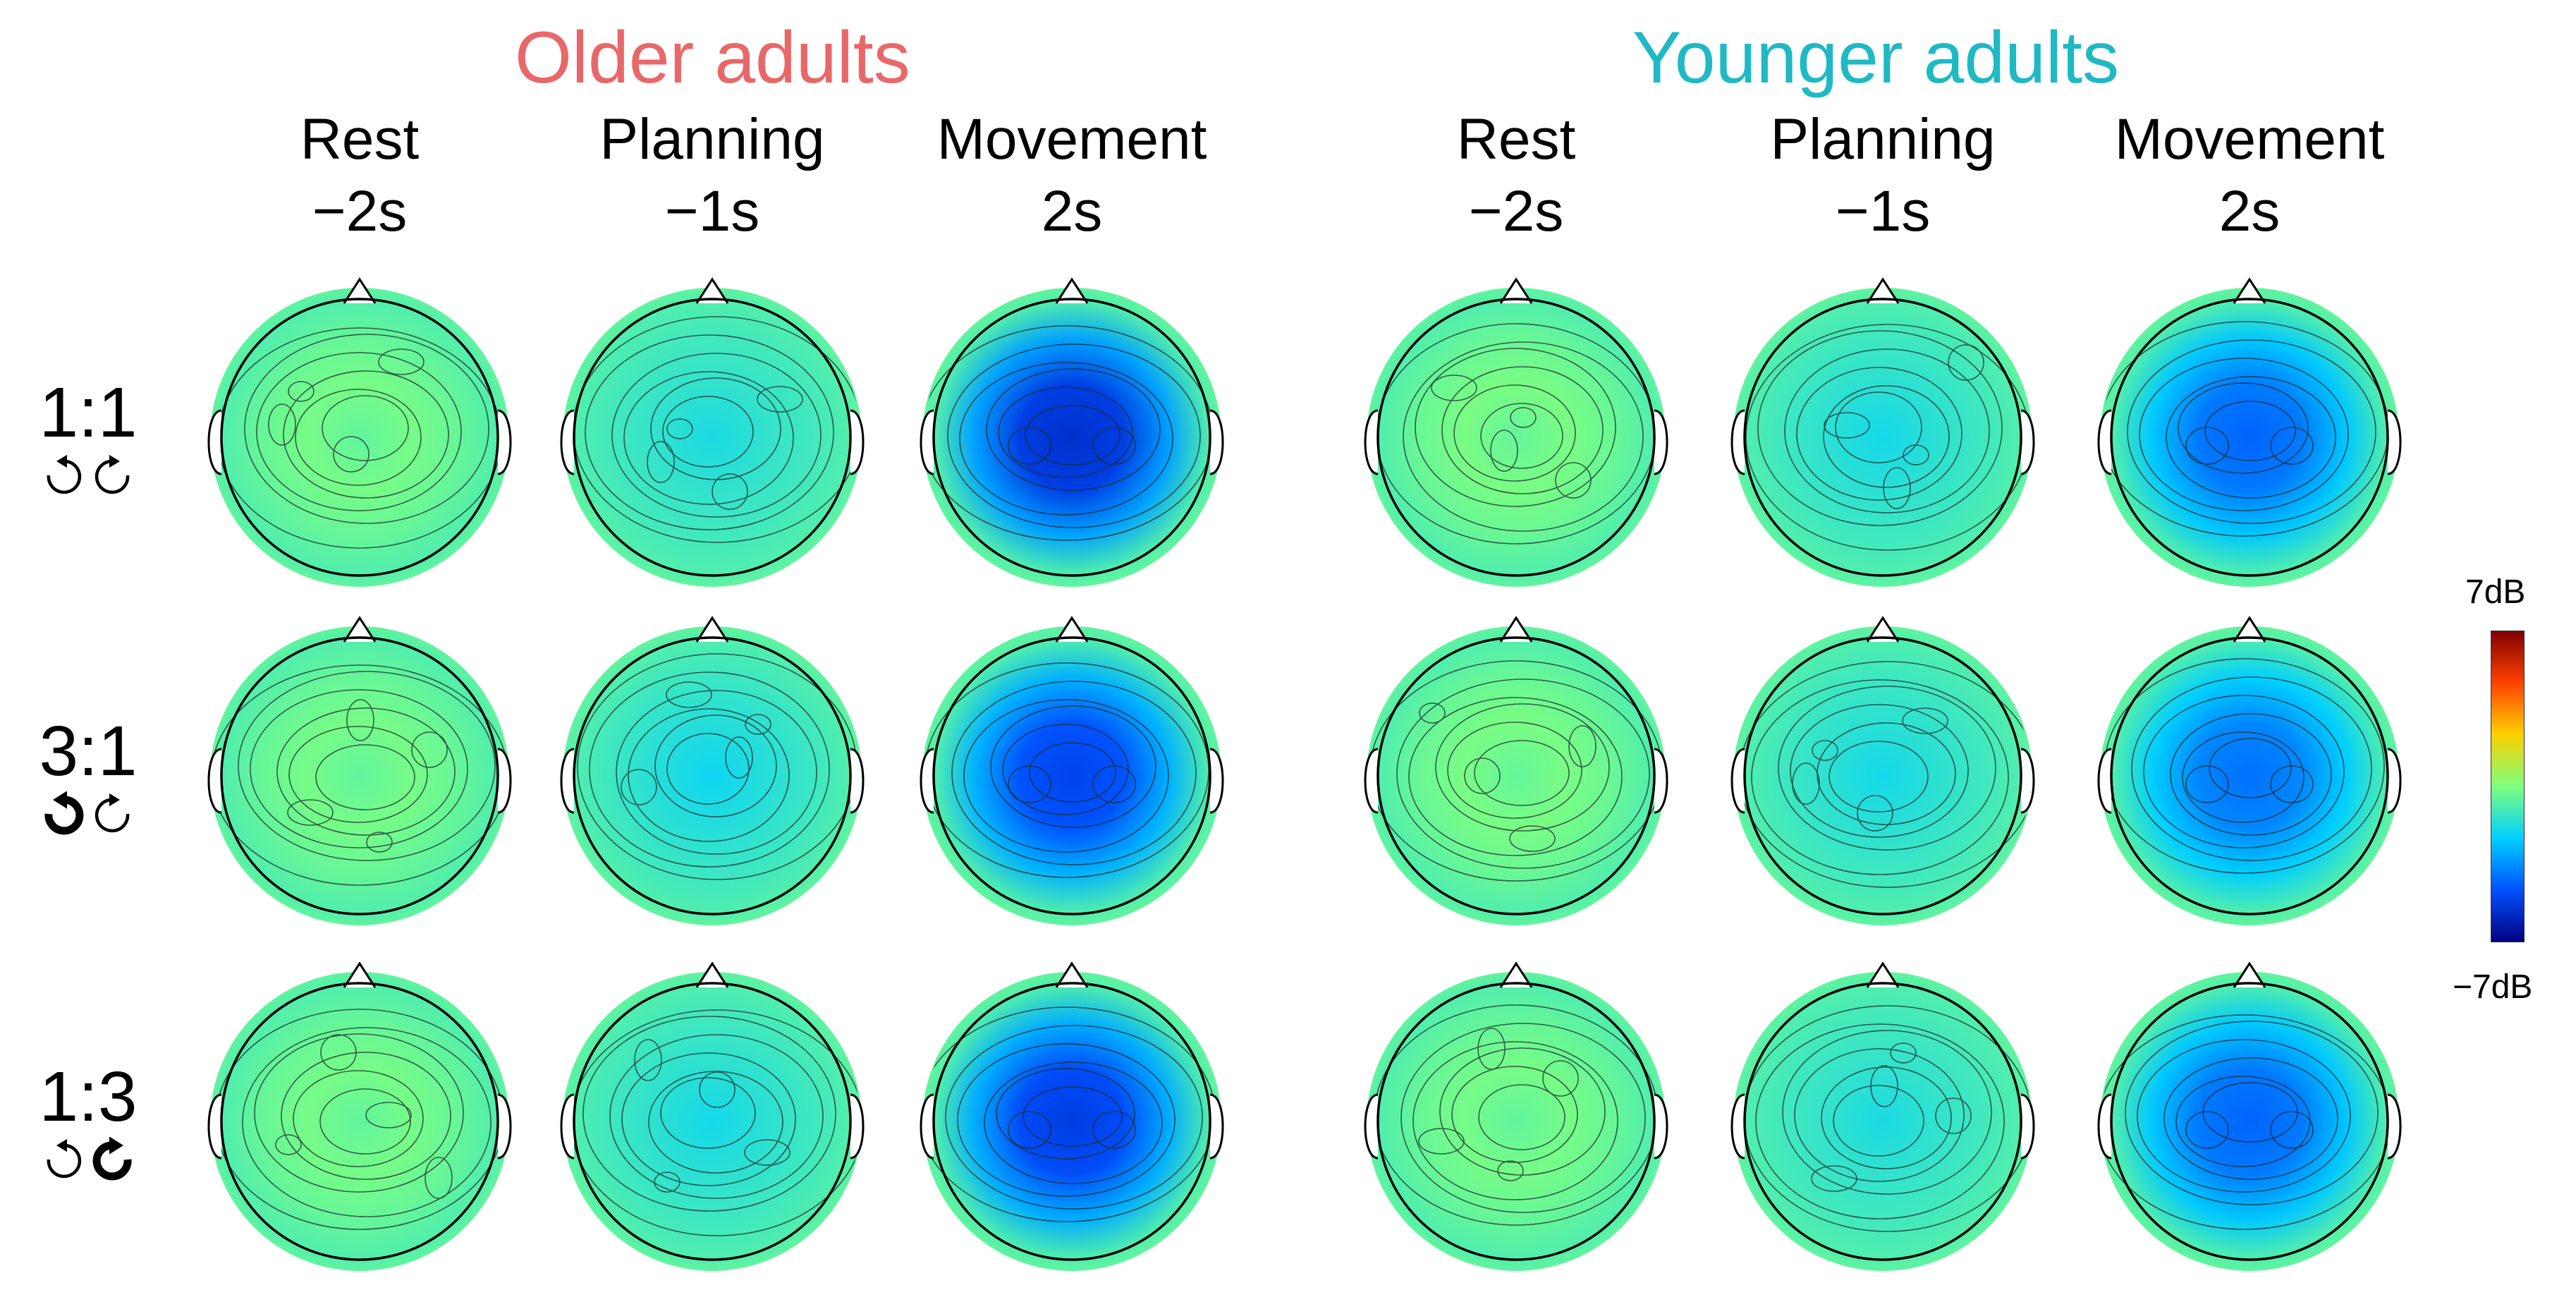 The width and height of the screenshot is (2576, 1302). Describe the element at coordinates (713, 58) in the screenshot. I see `group-title-older: Older adults` at that location.